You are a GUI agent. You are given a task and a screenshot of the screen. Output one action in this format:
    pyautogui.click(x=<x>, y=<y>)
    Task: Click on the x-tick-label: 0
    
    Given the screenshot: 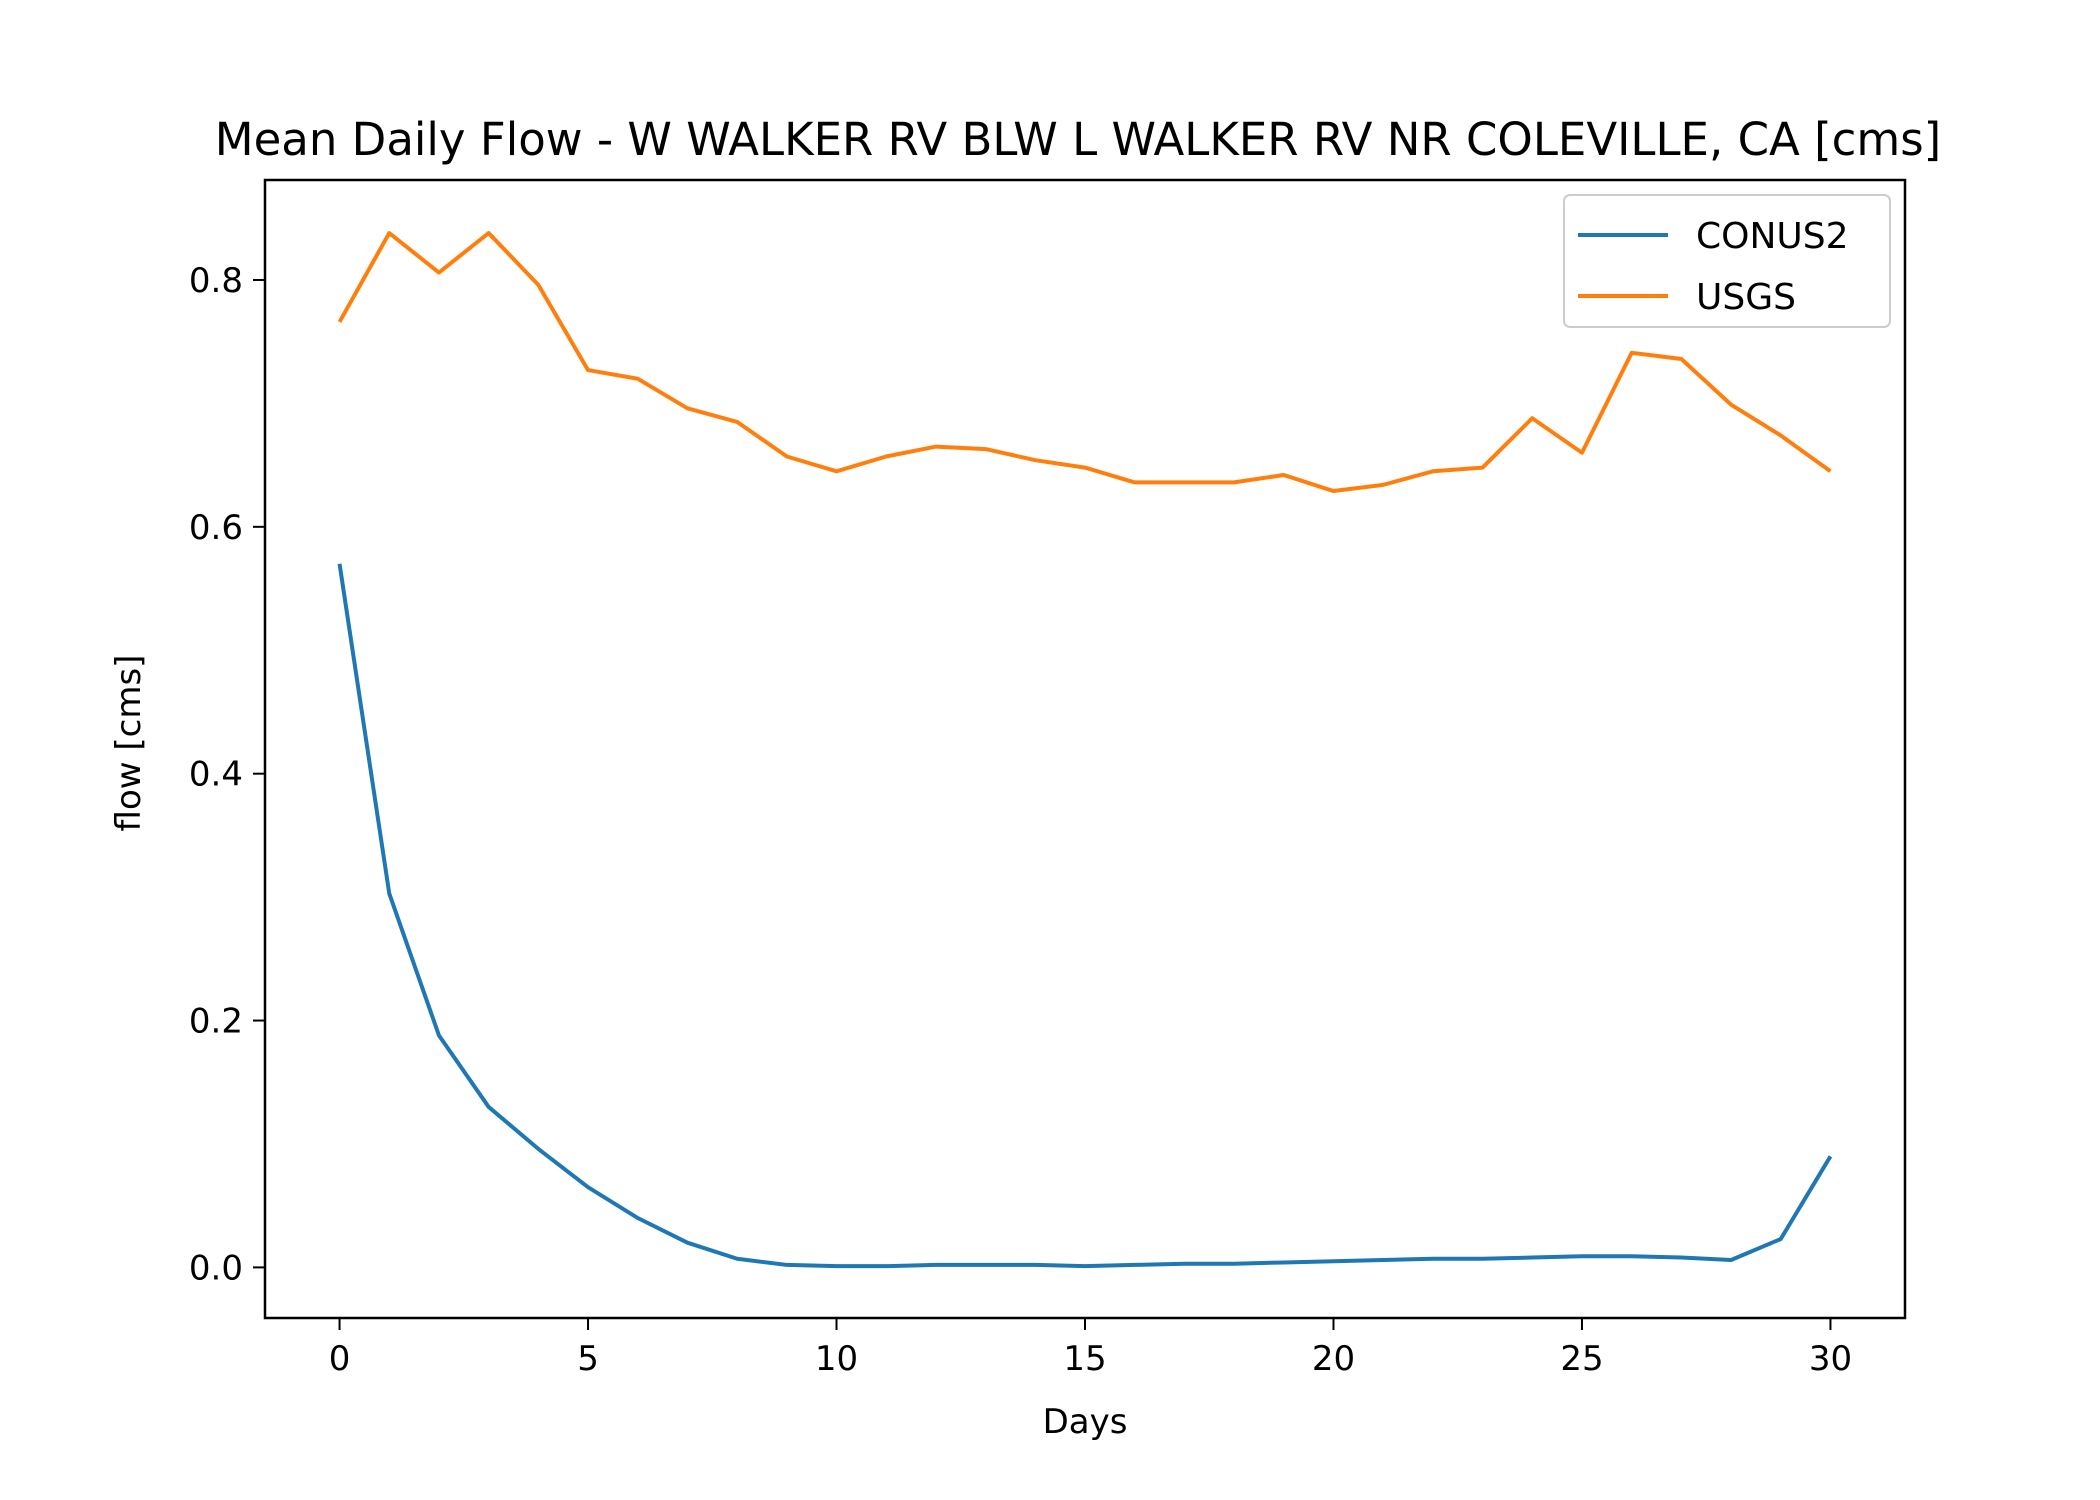 What is the action you would take?
    pyautogui.click(x=340, y=1359)
    